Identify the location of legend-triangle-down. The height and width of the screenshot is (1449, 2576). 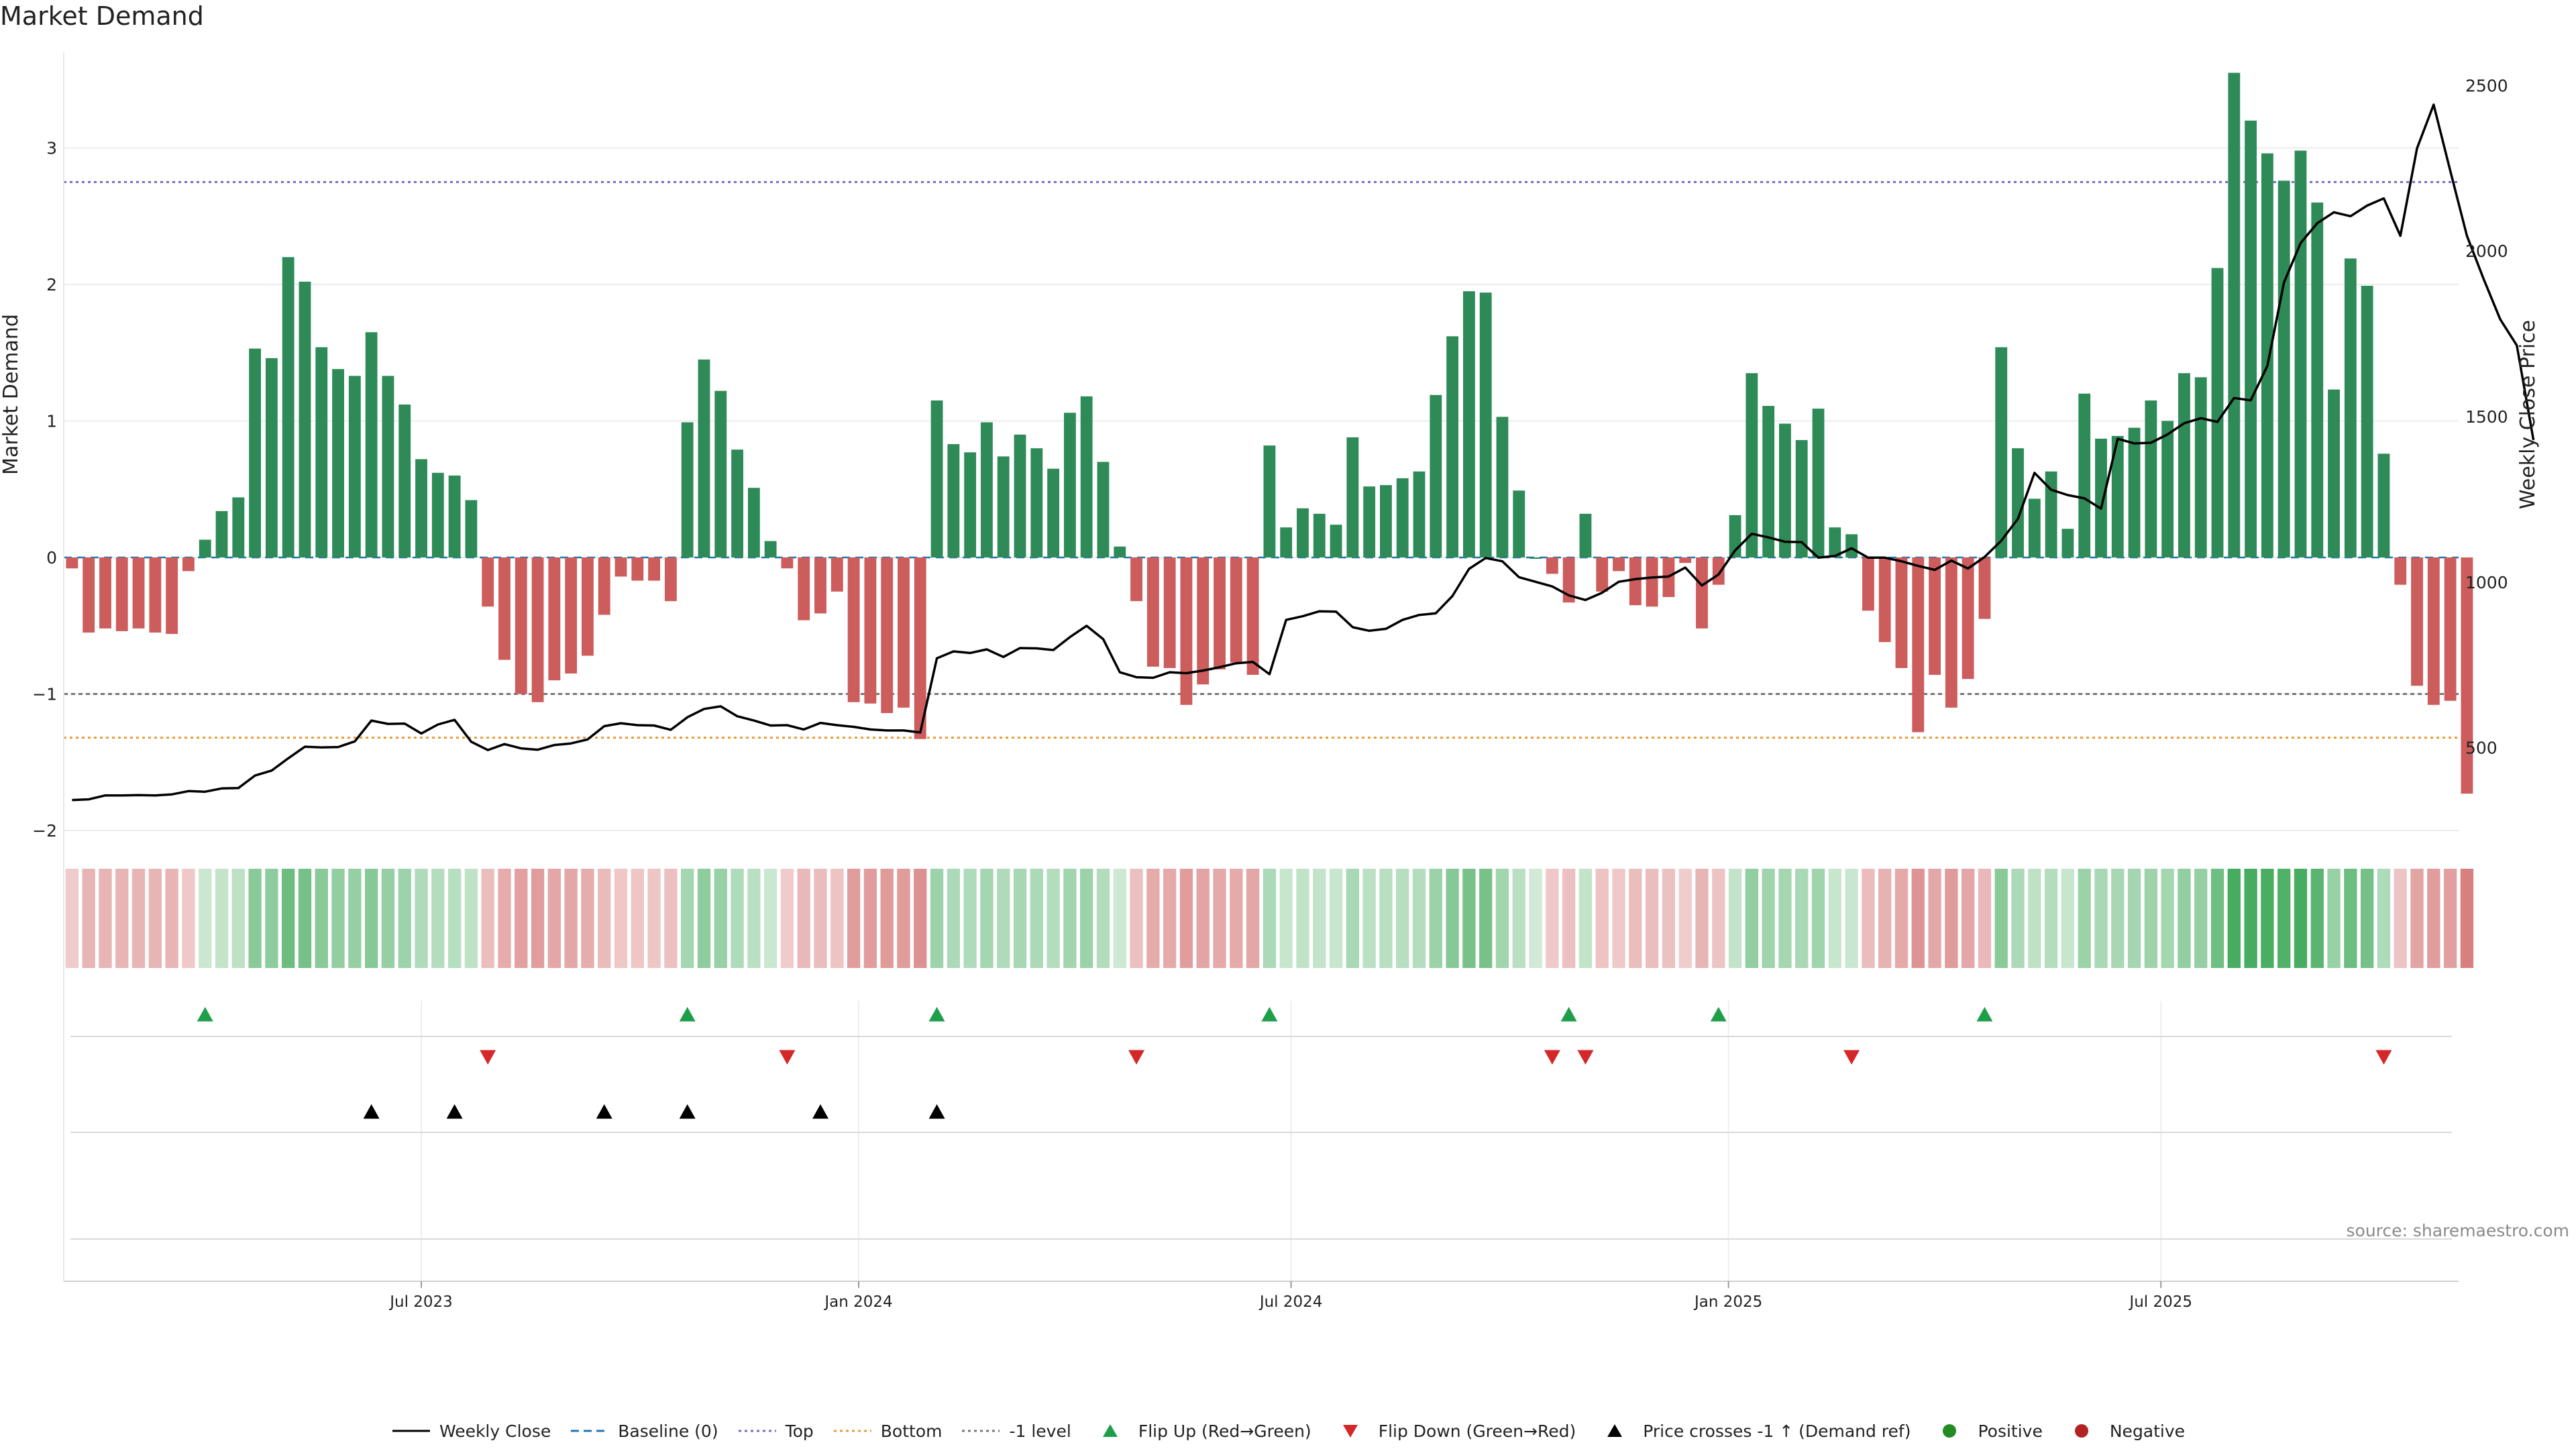
(1350, 1431).